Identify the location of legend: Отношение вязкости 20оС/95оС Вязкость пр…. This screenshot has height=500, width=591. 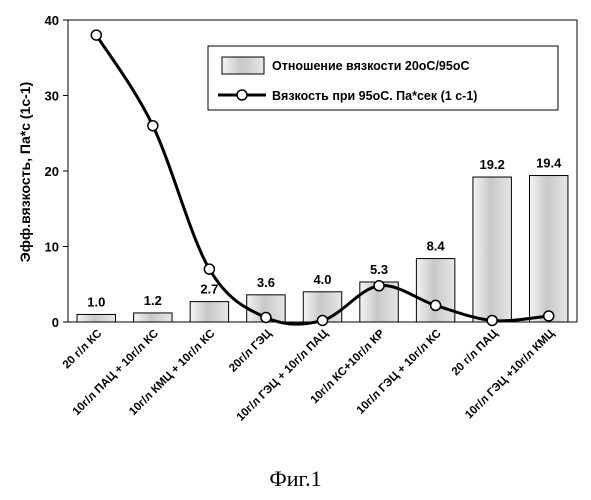
(383, 78).